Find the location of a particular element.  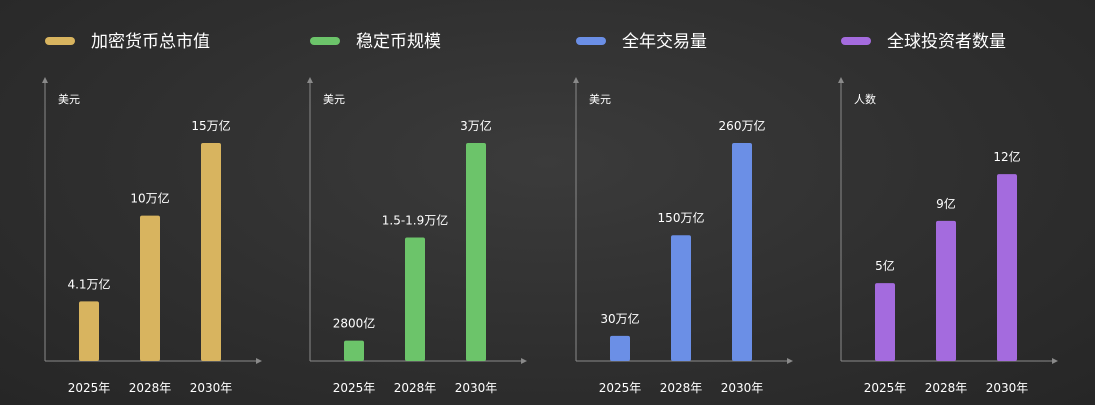

data-label: 150万亿 is located at coordinates (681, 217).